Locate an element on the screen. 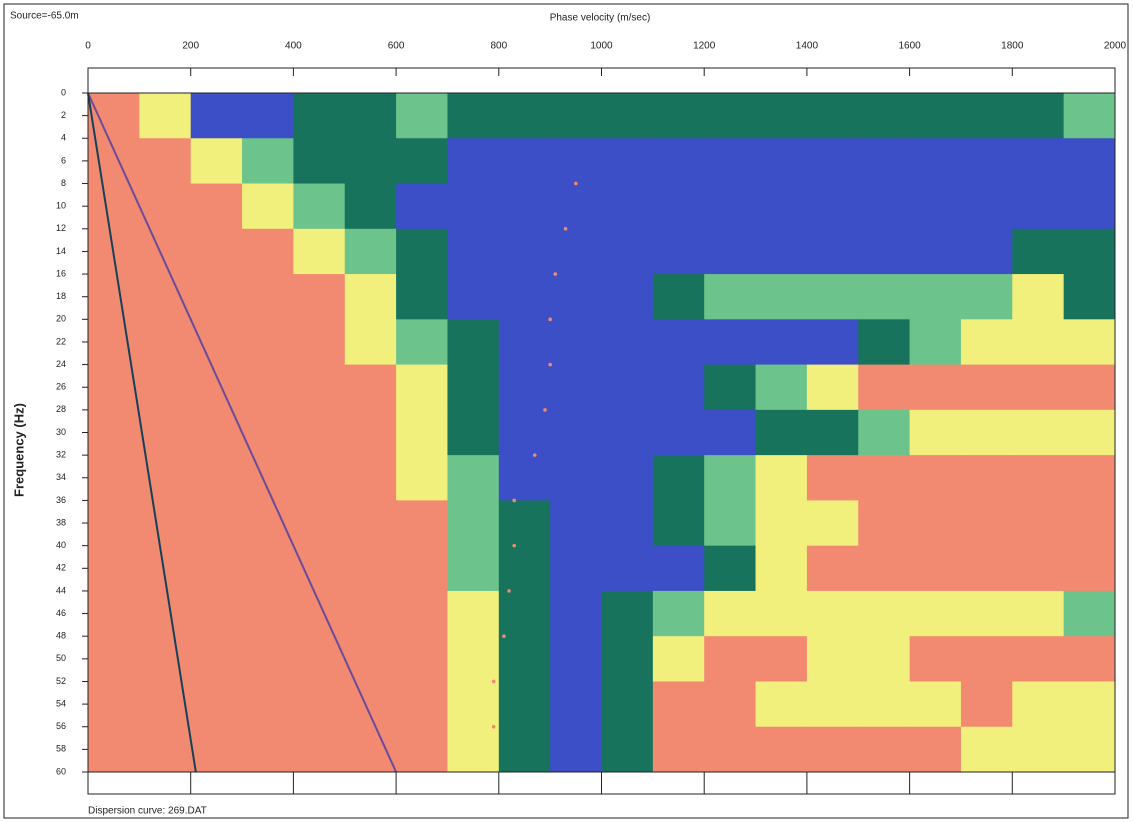 This screenshot has width=1133, height=822. source-label: Source=-65.0m is located at coordinates (44, 16).